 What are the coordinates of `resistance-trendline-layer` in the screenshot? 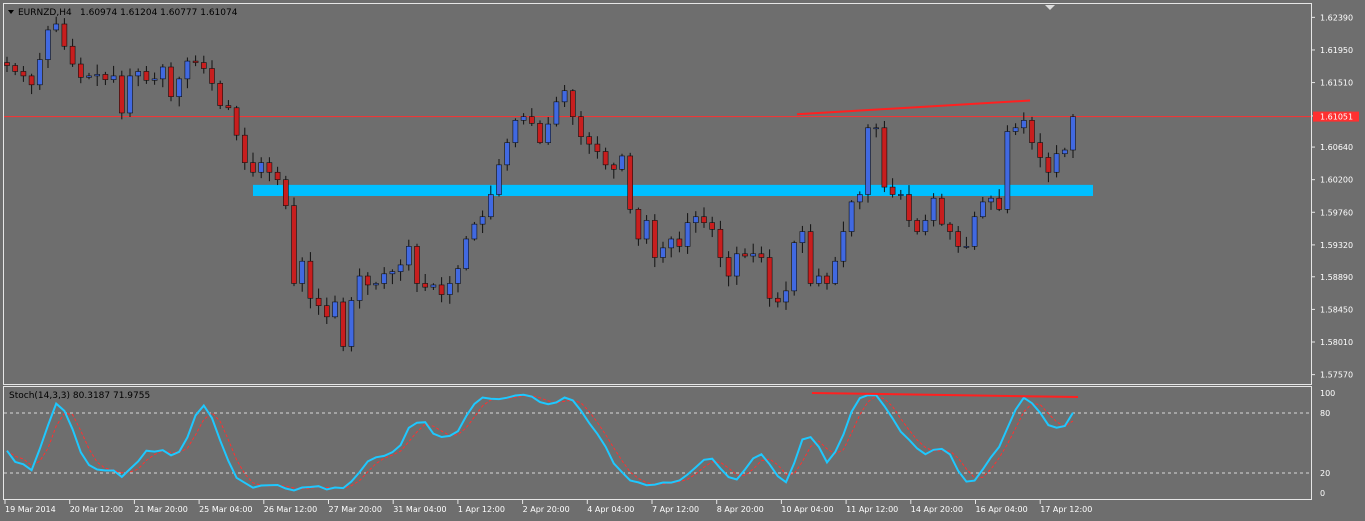 It's located at (913, 107).